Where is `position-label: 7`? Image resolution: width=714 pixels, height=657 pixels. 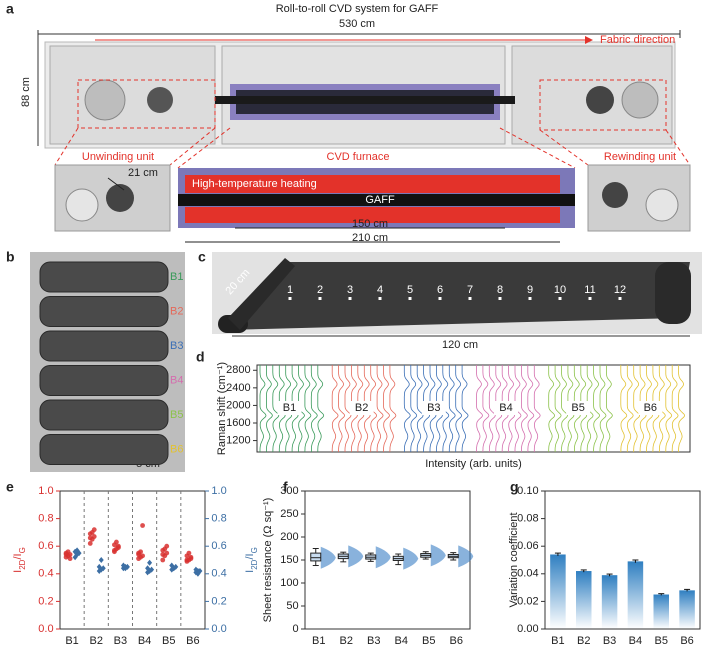 position-label: 7 is located at coordinates (470, 290).